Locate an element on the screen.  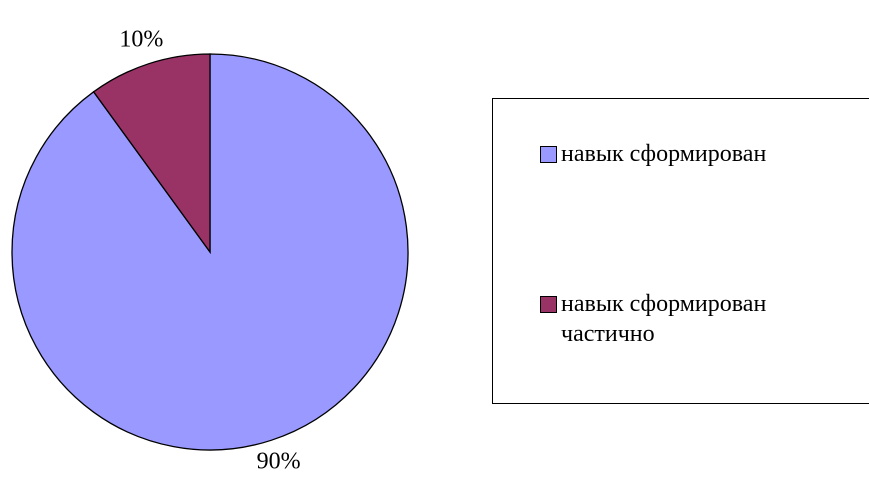
data-label: 90% is located at coordinates (279, 462).